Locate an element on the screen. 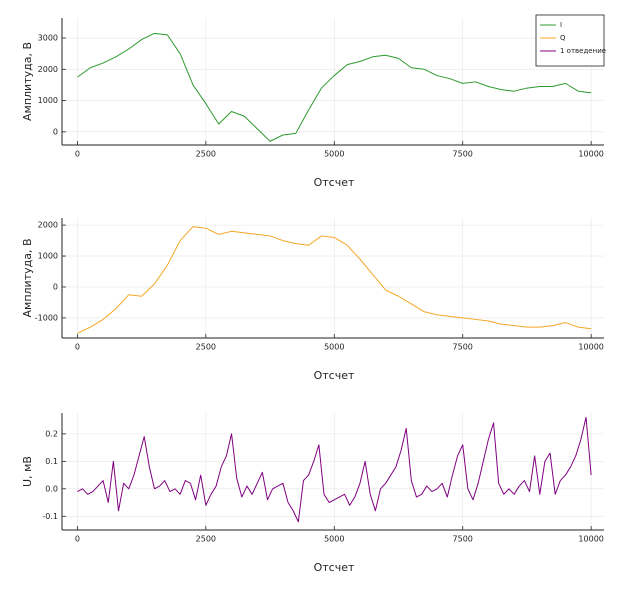 The image size is (620, 608). y-tick-label: -0.1 is located at coordinates (50, 516).